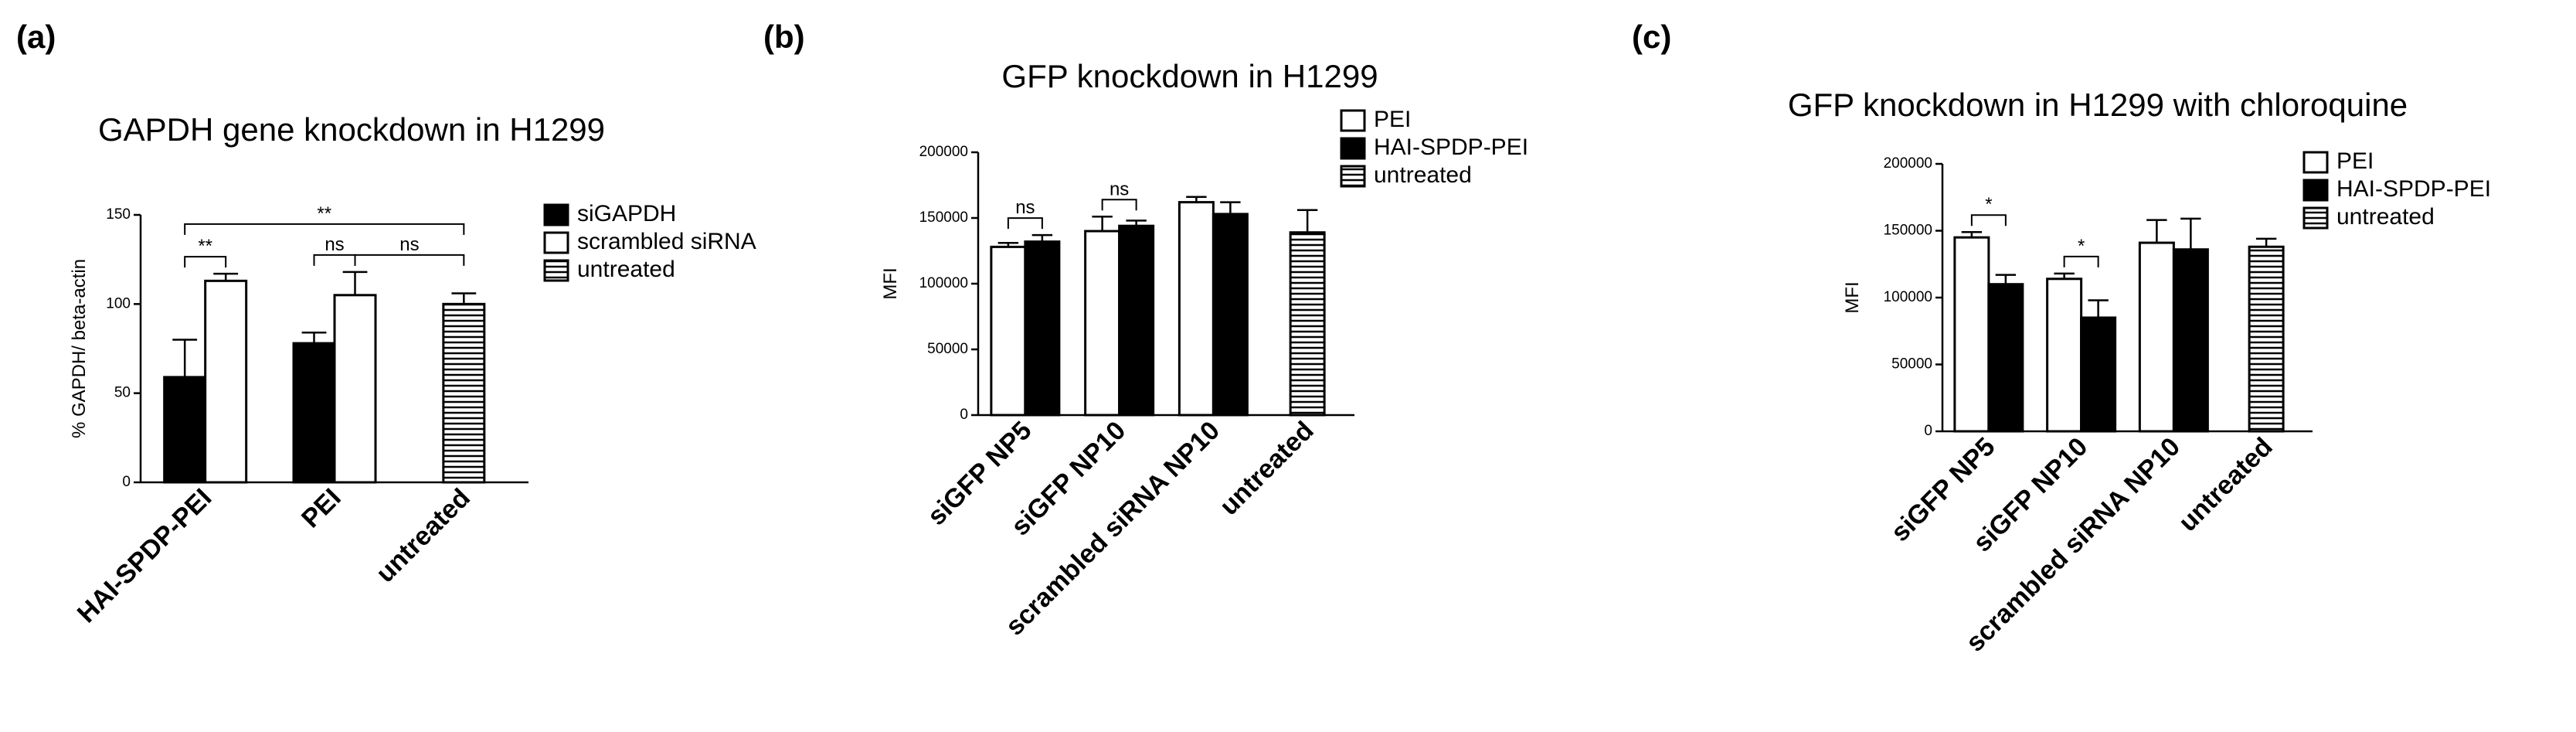  Describe the element at coordinates (626, 214) in the screenshot. I see `legend-label: siGAPDH` at that location.